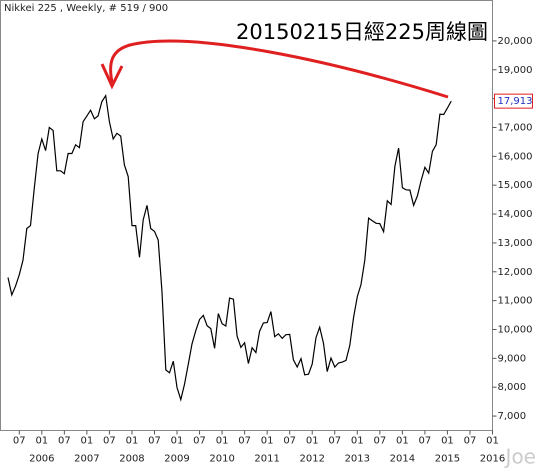 The width and height of the screenshot is (540, 470). I want to click on annotation-arrowhead, so click(112, 76).